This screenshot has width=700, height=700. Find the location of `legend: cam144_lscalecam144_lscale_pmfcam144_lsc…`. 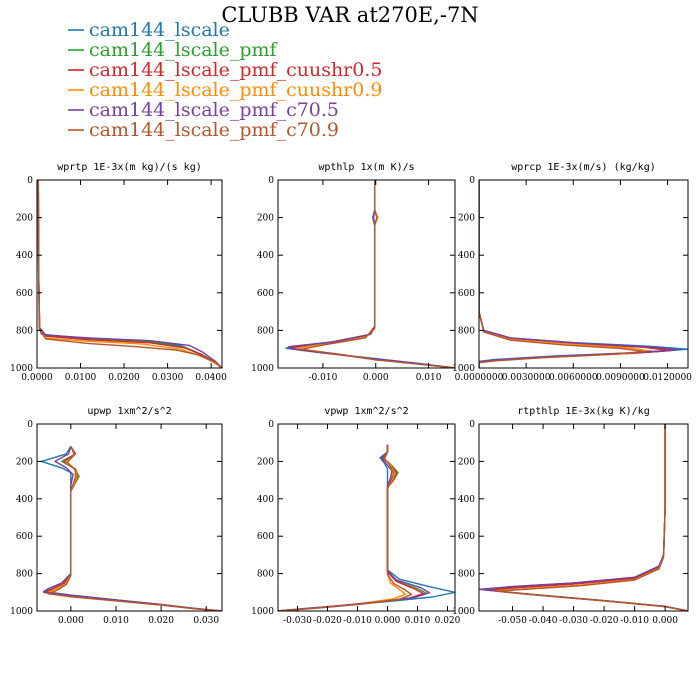

legend: cam144_lscalecam144_lscale_pmfcam144_lsc… is located at coordinates (225, 80).